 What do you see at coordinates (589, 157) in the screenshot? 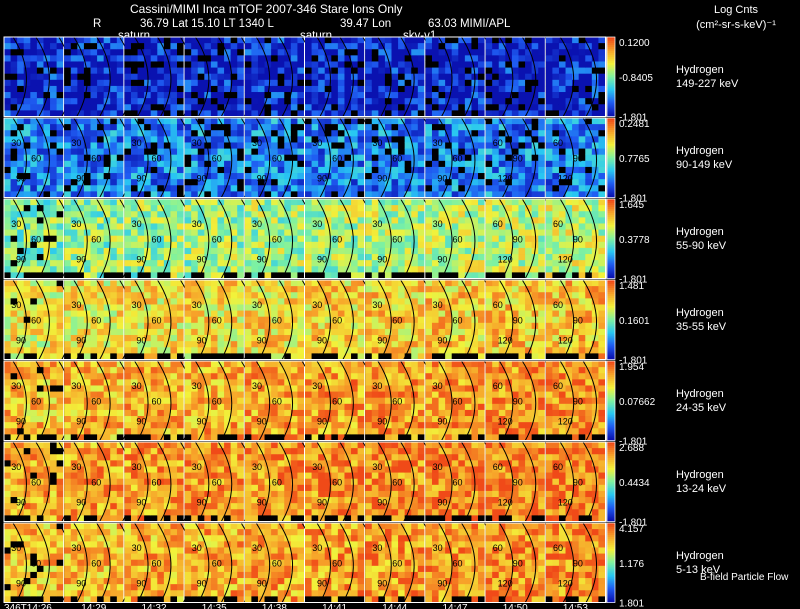
I see `contour-line` at bounding box center [589, 157].